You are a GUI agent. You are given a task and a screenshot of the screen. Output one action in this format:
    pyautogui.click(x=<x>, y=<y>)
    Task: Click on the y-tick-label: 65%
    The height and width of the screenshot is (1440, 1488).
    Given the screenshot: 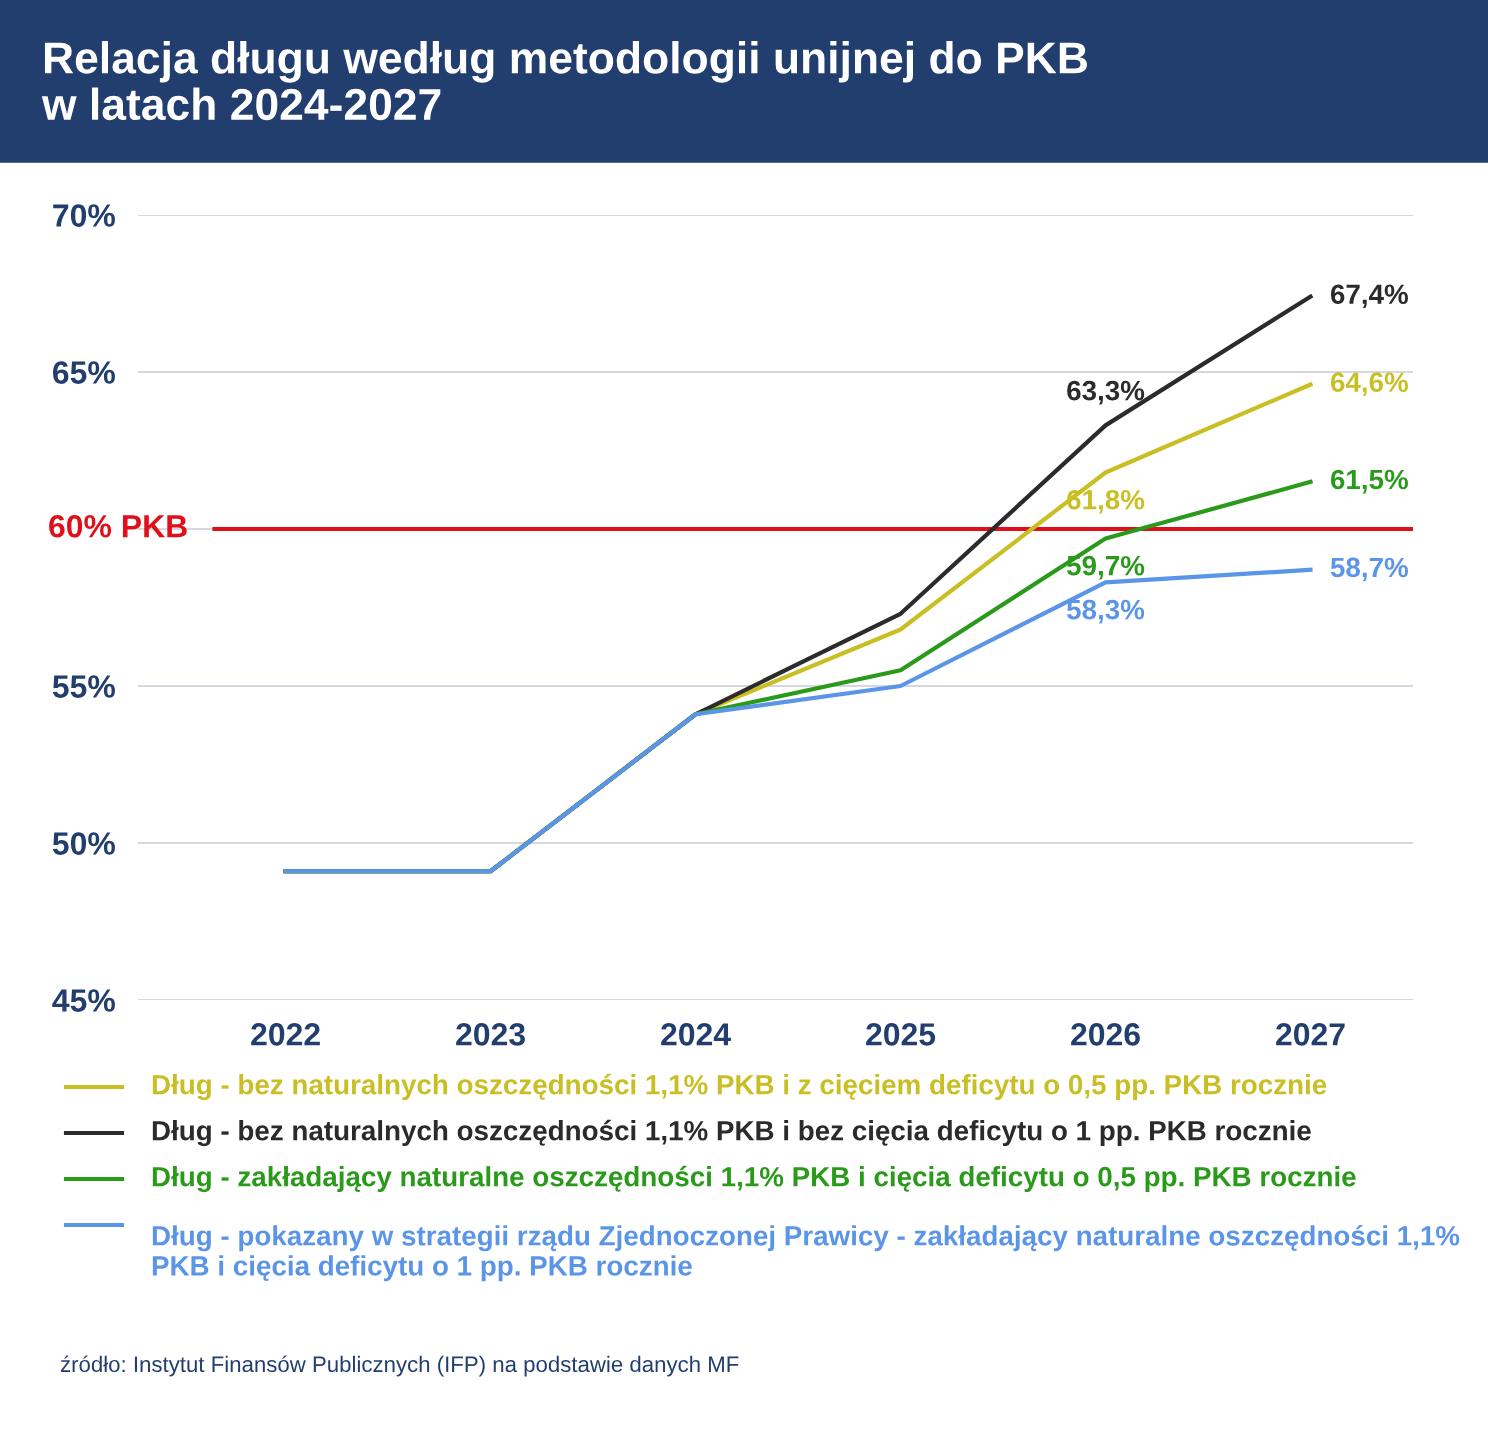 What is the action you would take?
    pyautogui.click(x=84, y=372)
    